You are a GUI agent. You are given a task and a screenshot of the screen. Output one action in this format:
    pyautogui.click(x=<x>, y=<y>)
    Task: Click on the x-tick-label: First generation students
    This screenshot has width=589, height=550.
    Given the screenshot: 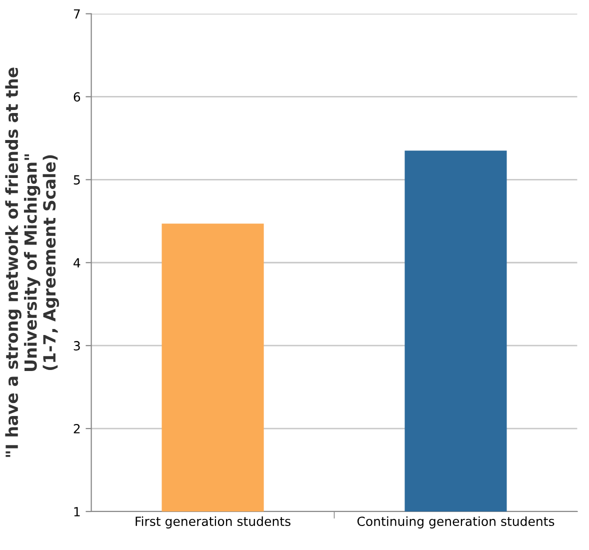 What is the action you would take?
    pyautogui.click(x=213, y=522)
    